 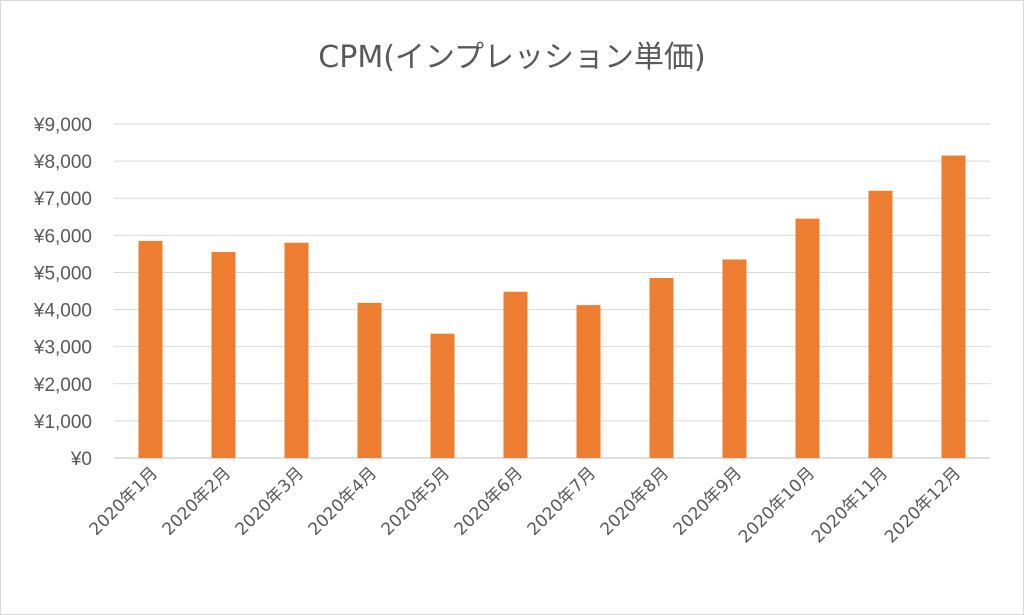 What do you see at coordinates (62, 236) in the screenshot?
I see `y-tick-label: ¥6,000` at bounding box center [62, 236].